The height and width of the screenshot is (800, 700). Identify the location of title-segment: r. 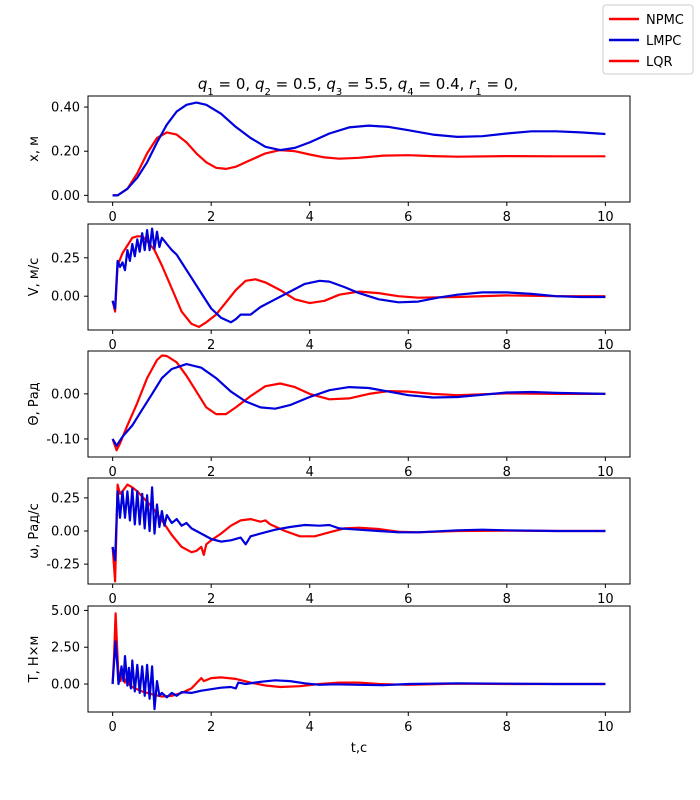
(472, 84).